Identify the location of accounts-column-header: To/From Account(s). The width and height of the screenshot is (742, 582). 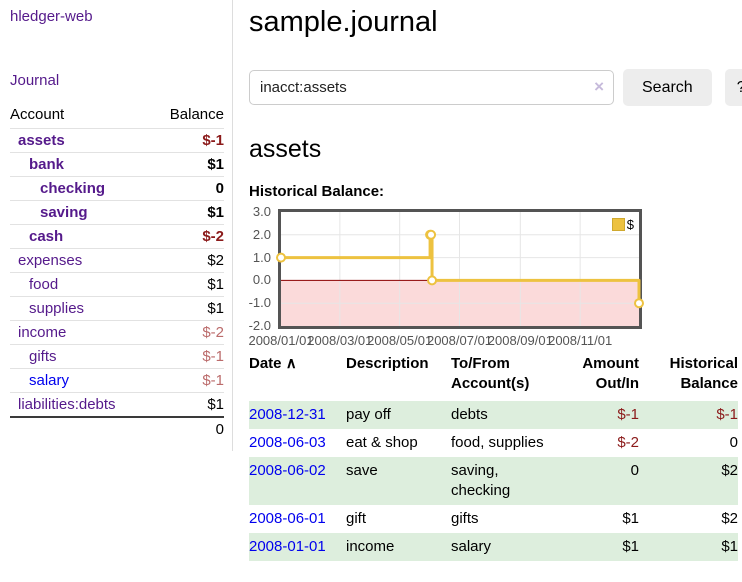
(490, 373).